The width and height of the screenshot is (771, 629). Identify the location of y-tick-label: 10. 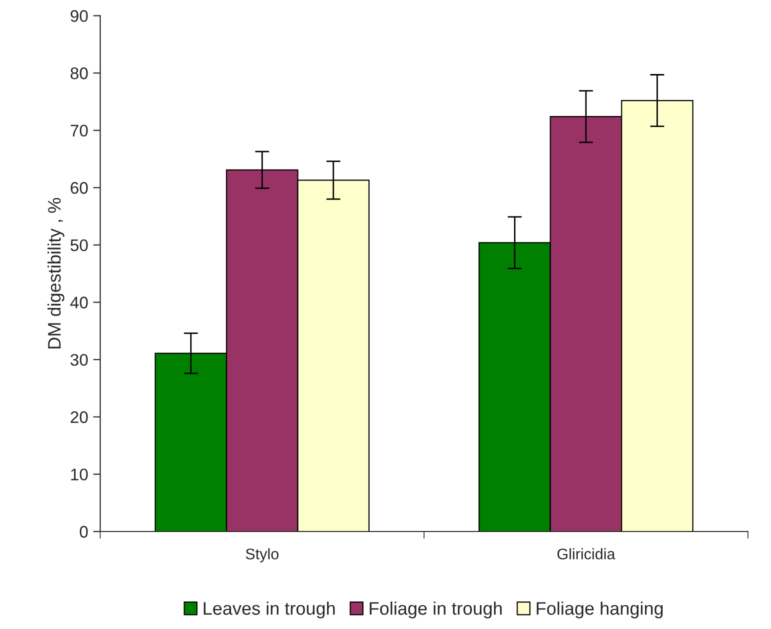
(79, 474).